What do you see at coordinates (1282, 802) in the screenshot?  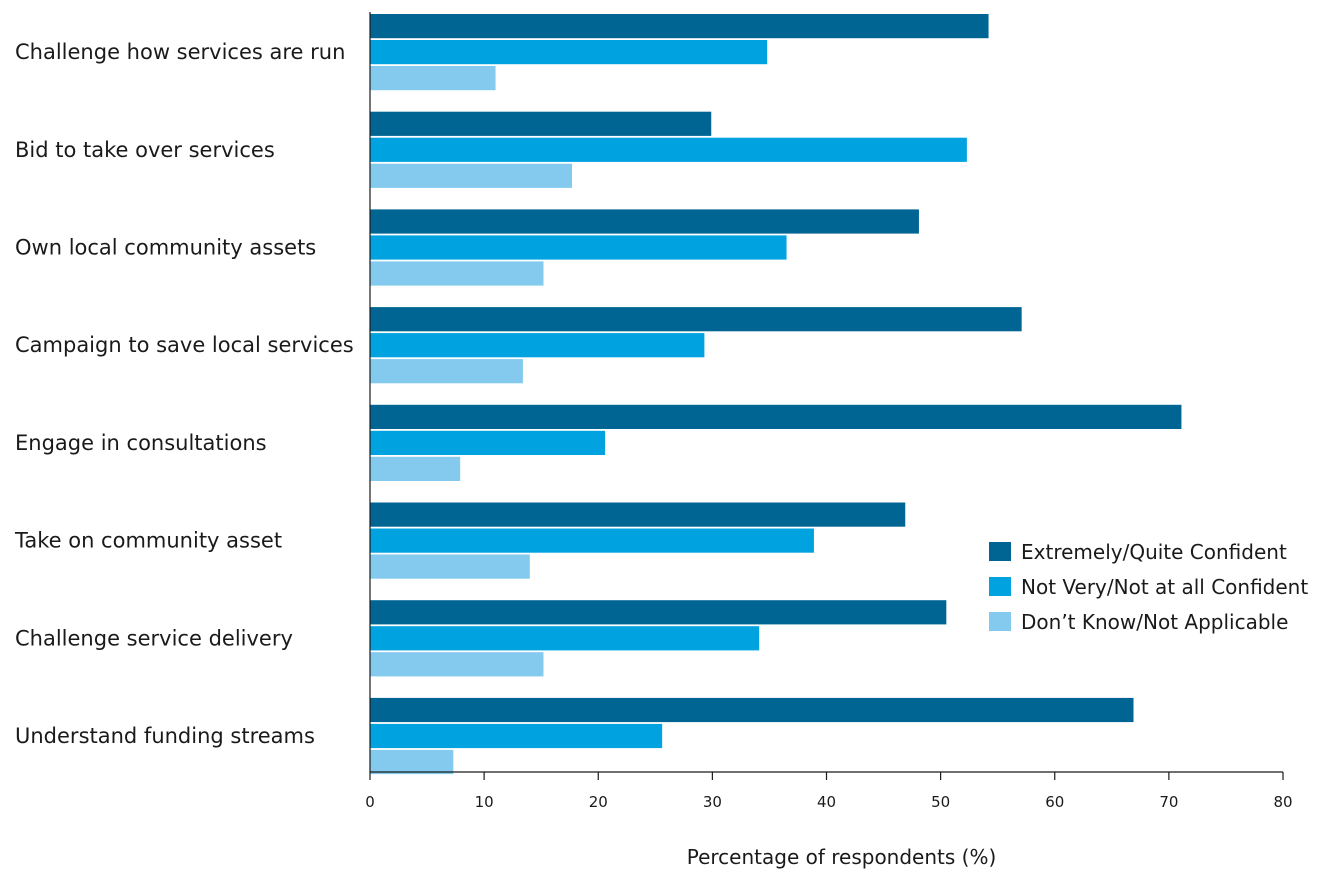 I see `x-tick-label: 80` at bounding box center [1282, 802].